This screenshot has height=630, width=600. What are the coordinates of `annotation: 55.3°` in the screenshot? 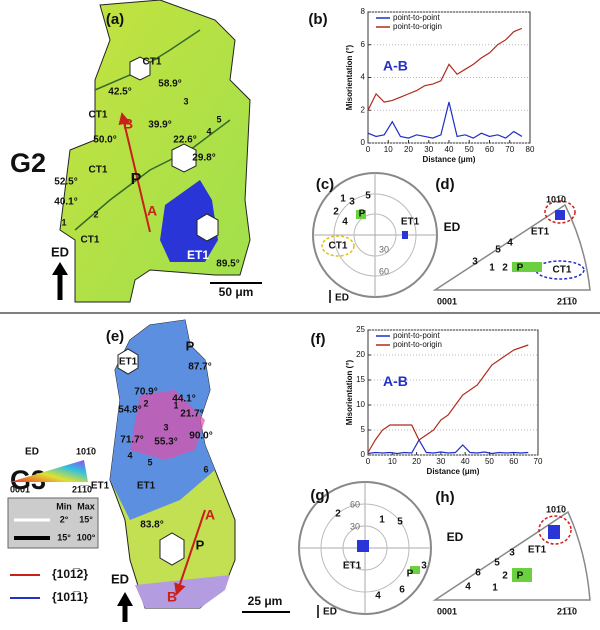 It's located at (165, 442).